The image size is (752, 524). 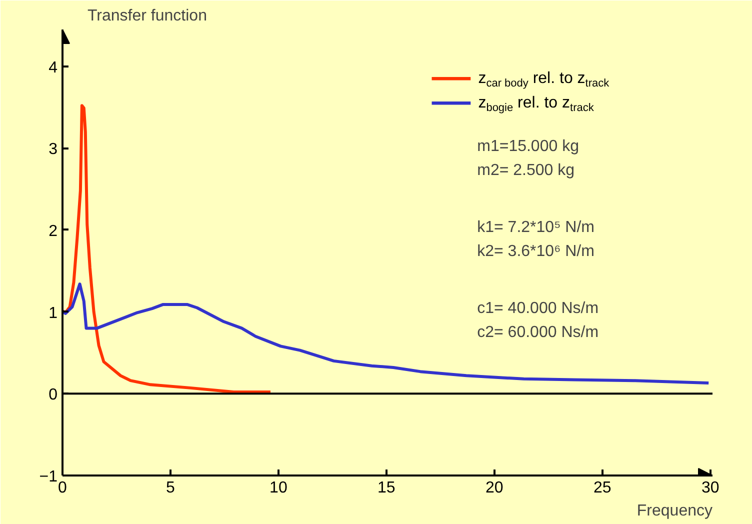 What do you see at coordinates (48, 477) in the screenshot?
I see `y-tick-label: −1` at bounding box center [48, 477].